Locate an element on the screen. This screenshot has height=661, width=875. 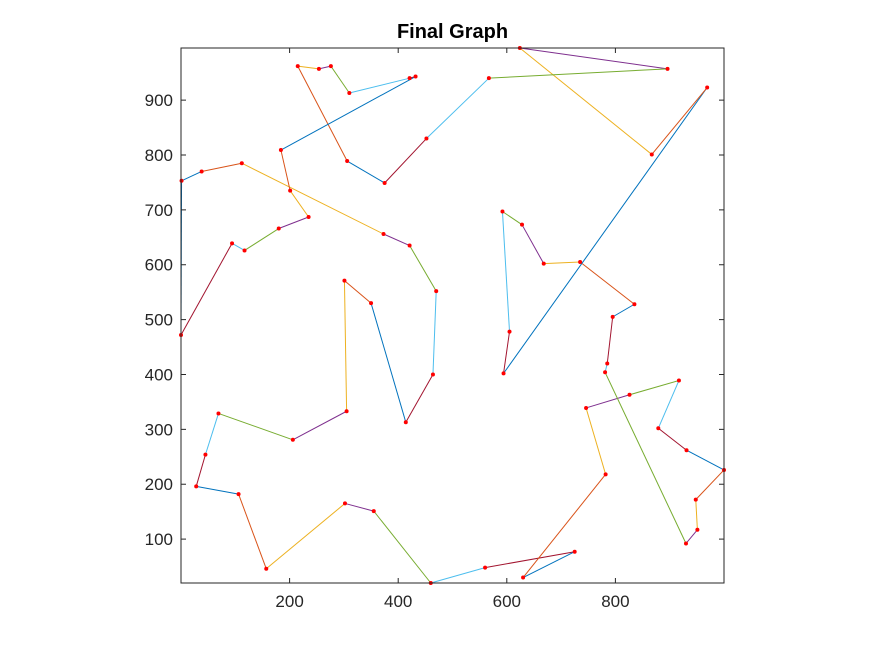
y-tick-label: 900 is located at coordinates (159, 100).